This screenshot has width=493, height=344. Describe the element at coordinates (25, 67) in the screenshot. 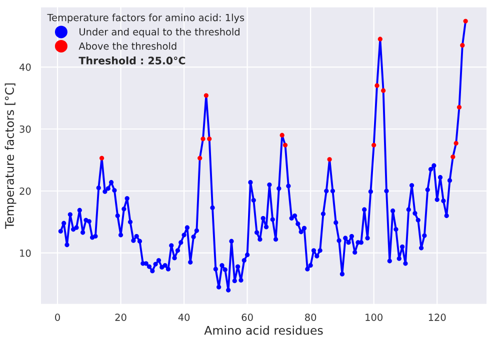

I see `y-tick-label: 40` at that location.